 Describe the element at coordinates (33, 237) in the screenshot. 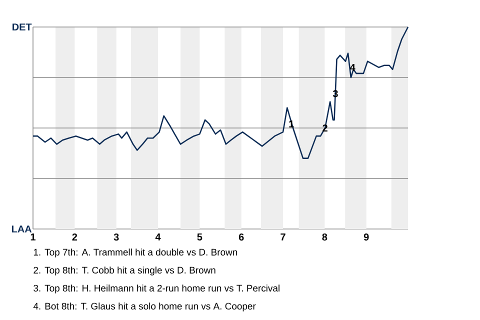

I see `x-tick-label: 1` at that location.